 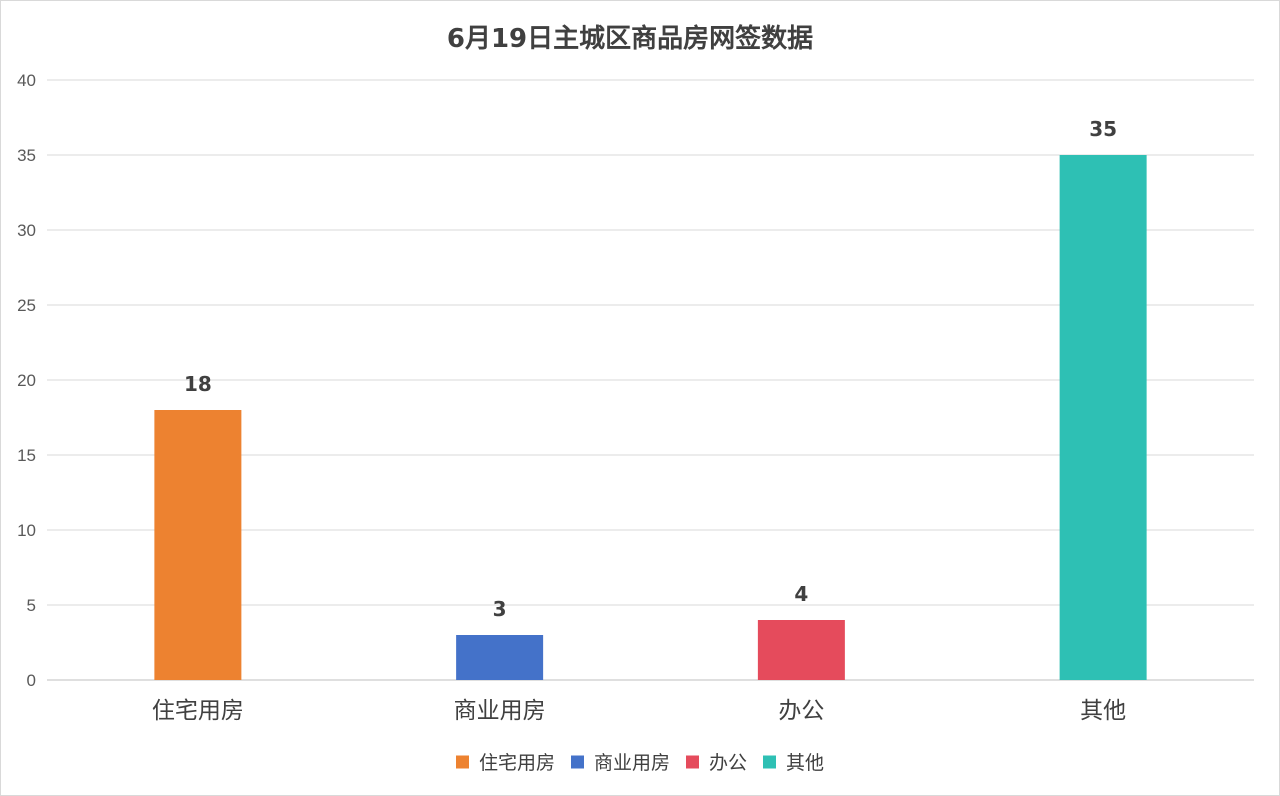 What do you see at coordinates (632, 763) in the screenshot?
I see `legend-label: 商业用房` at bounding box center [632, 763].